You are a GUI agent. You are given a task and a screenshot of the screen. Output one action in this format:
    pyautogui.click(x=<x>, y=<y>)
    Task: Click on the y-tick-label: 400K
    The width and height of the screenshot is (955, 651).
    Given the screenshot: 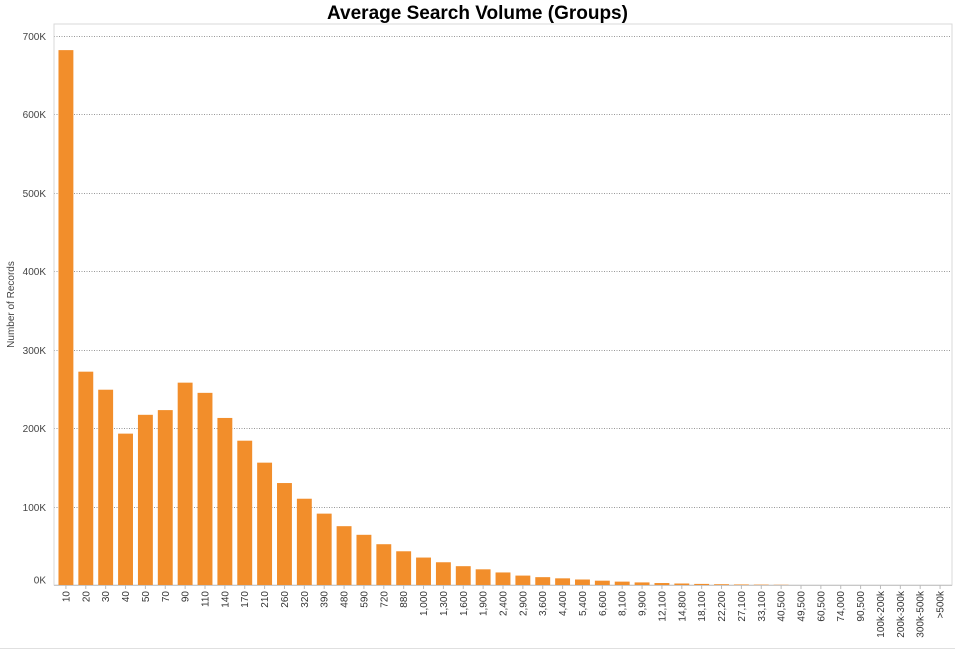 What is the action you would take?
    pyautogui.click(x=35, y=272)
    